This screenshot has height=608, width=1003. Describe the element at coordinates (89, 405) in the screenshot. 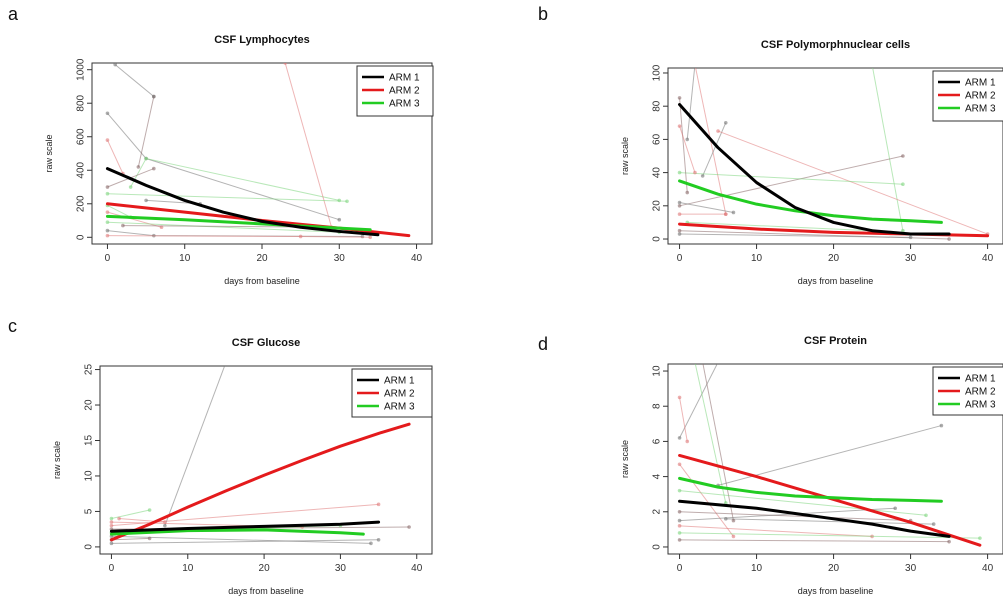

I see `y-tick-label: 20` at that location.